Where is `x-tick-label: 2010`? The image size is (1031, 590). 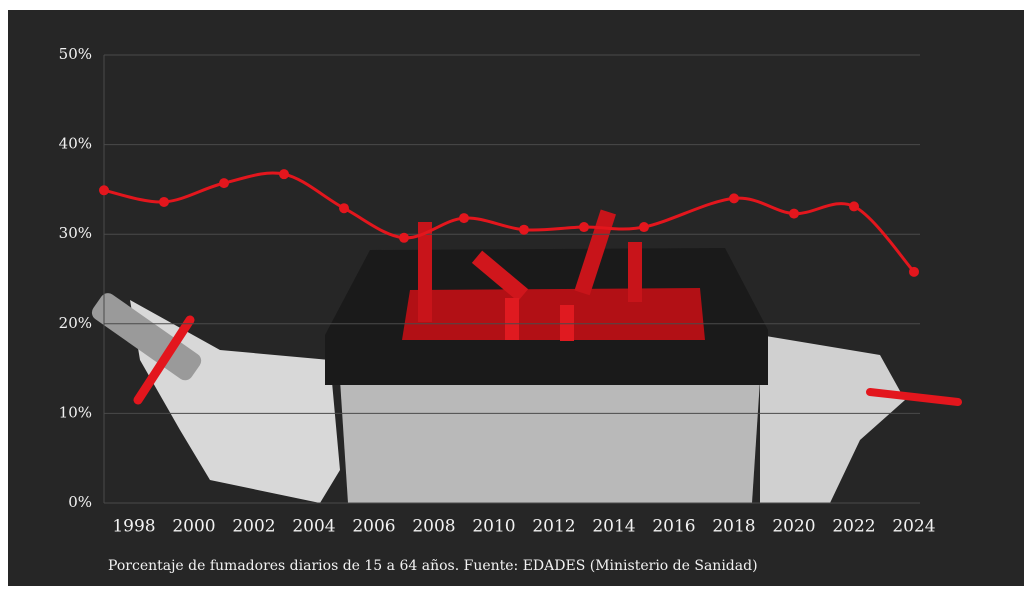
x-tick-label: 2010 is located at coordinates (493, 527).